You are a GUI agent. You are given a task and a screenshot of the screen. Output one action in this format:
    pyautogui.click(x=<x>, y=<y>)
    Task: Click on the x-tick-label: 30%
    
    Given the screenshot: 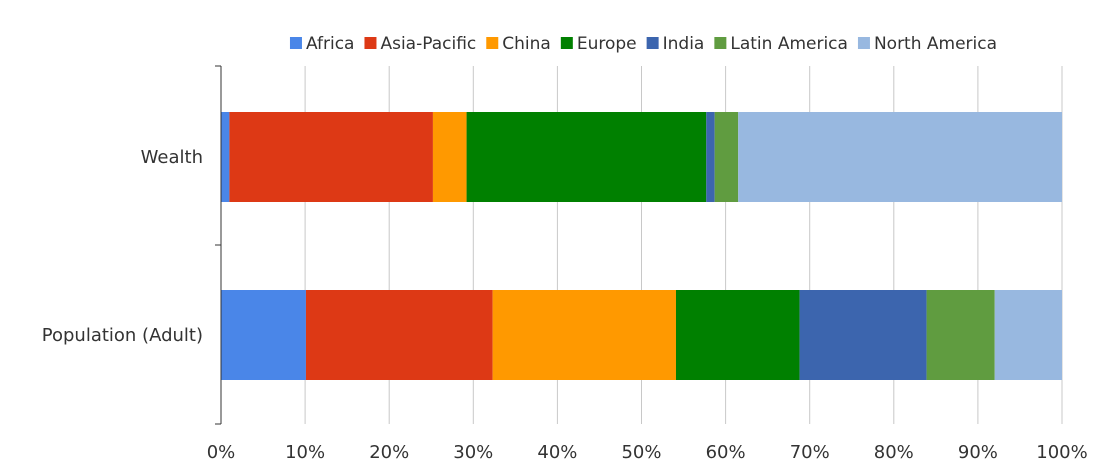 What is the action you would take?
    pyautogui.click(x=473, y=452)
    